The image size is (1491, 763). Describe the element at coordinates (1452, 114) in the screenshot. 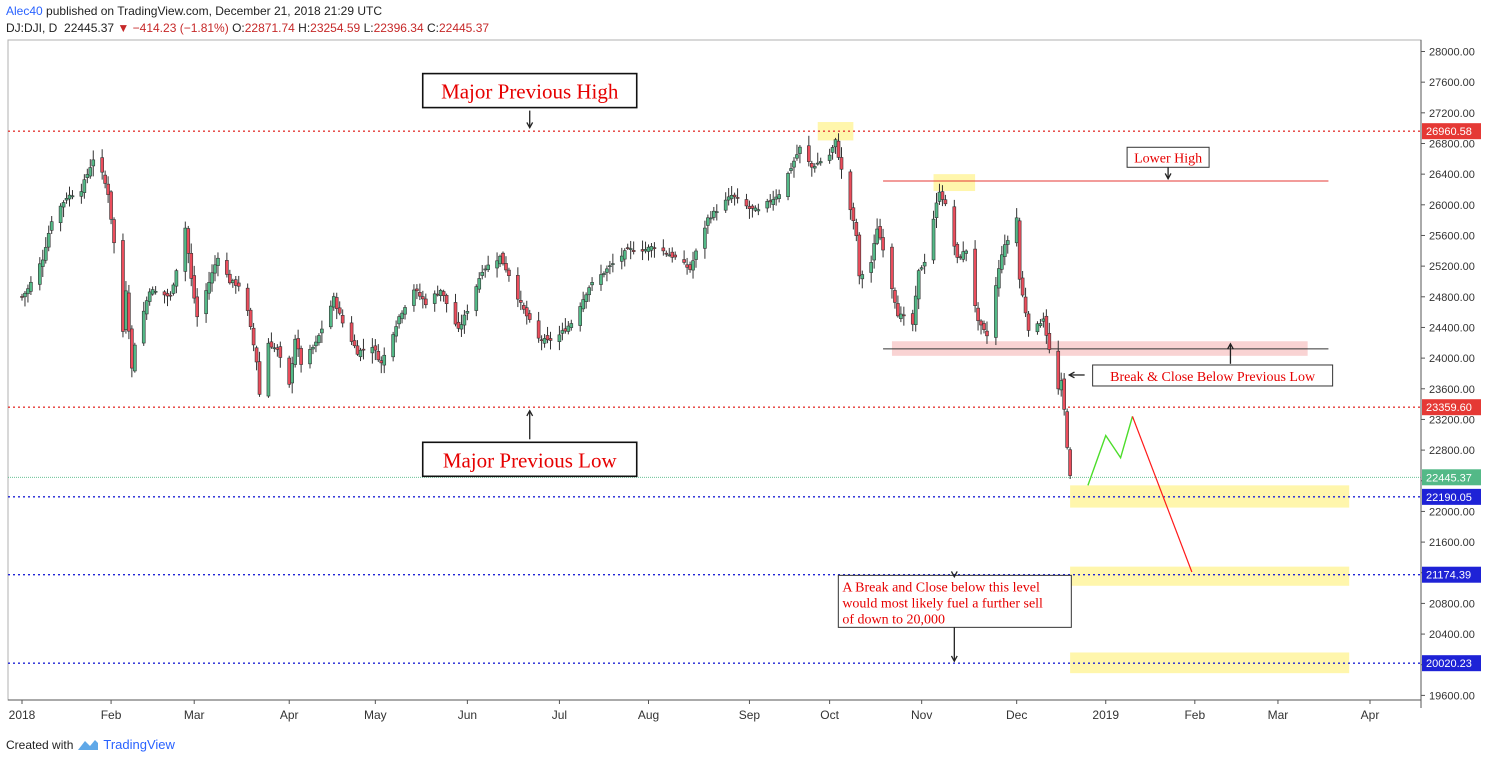

I see `y-tick-label: 27200.00` at that location.